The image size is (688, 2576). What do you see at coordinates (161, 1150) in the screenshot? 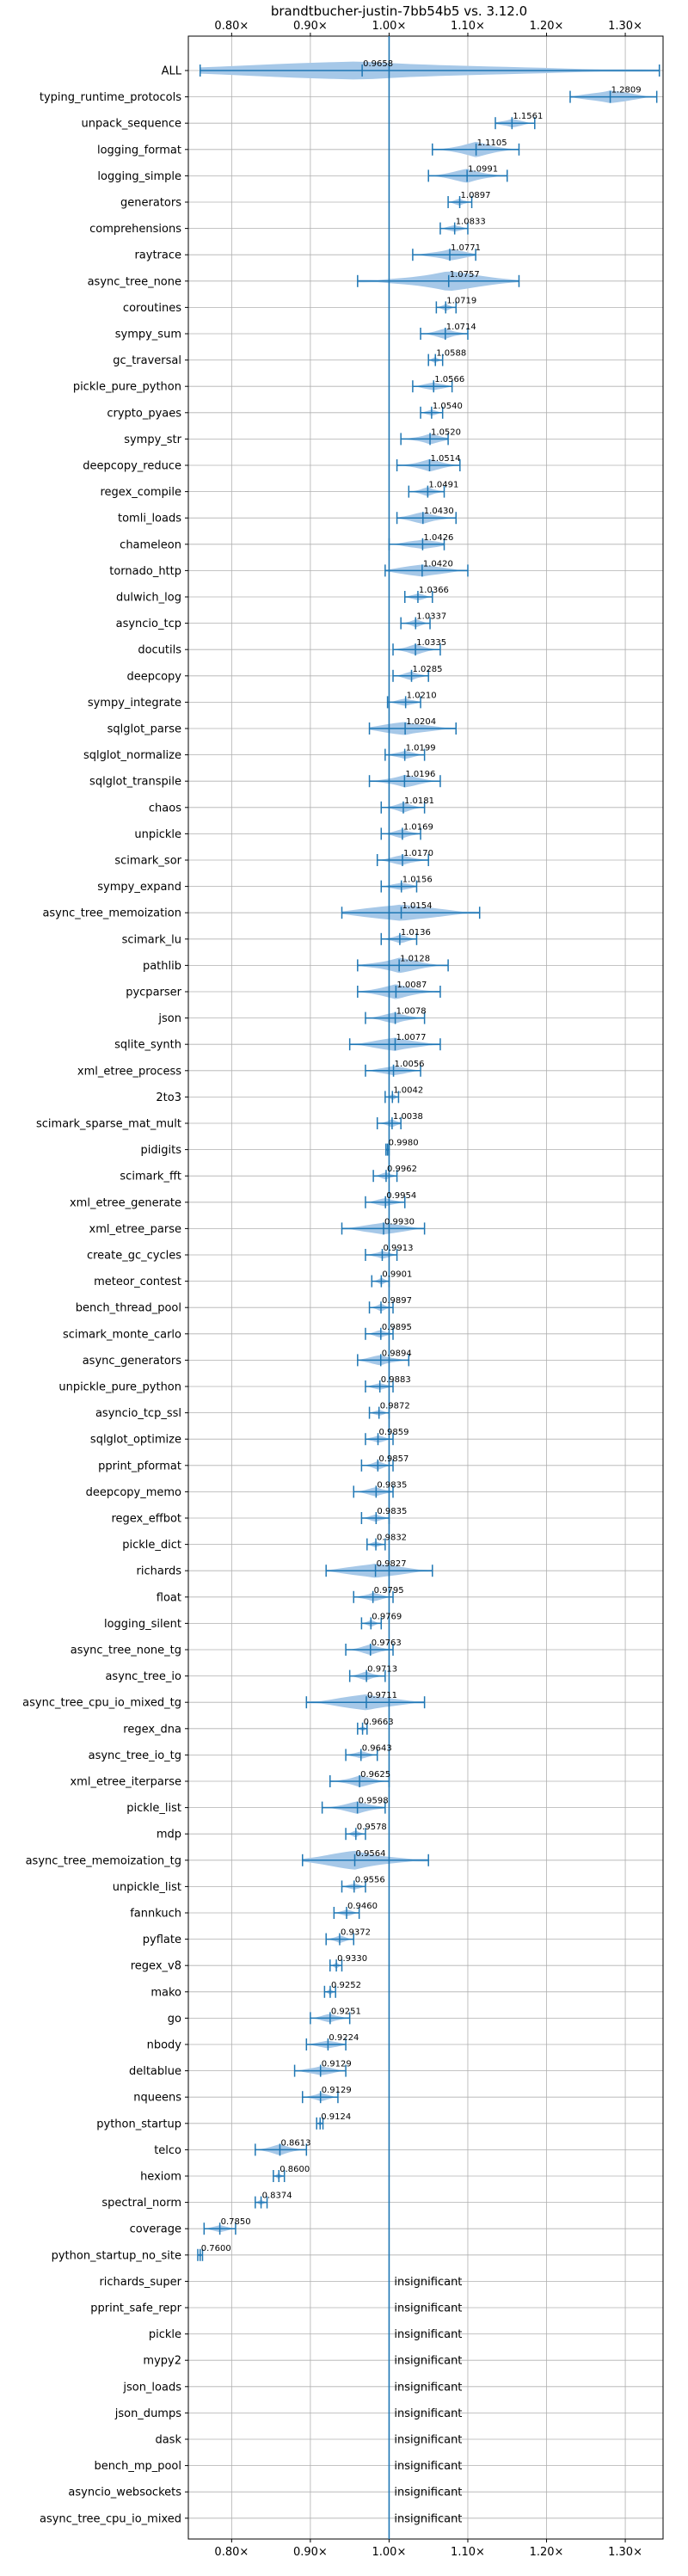
I see `benchmark-name-label: pidigits` at bounding box center [161, 1150].